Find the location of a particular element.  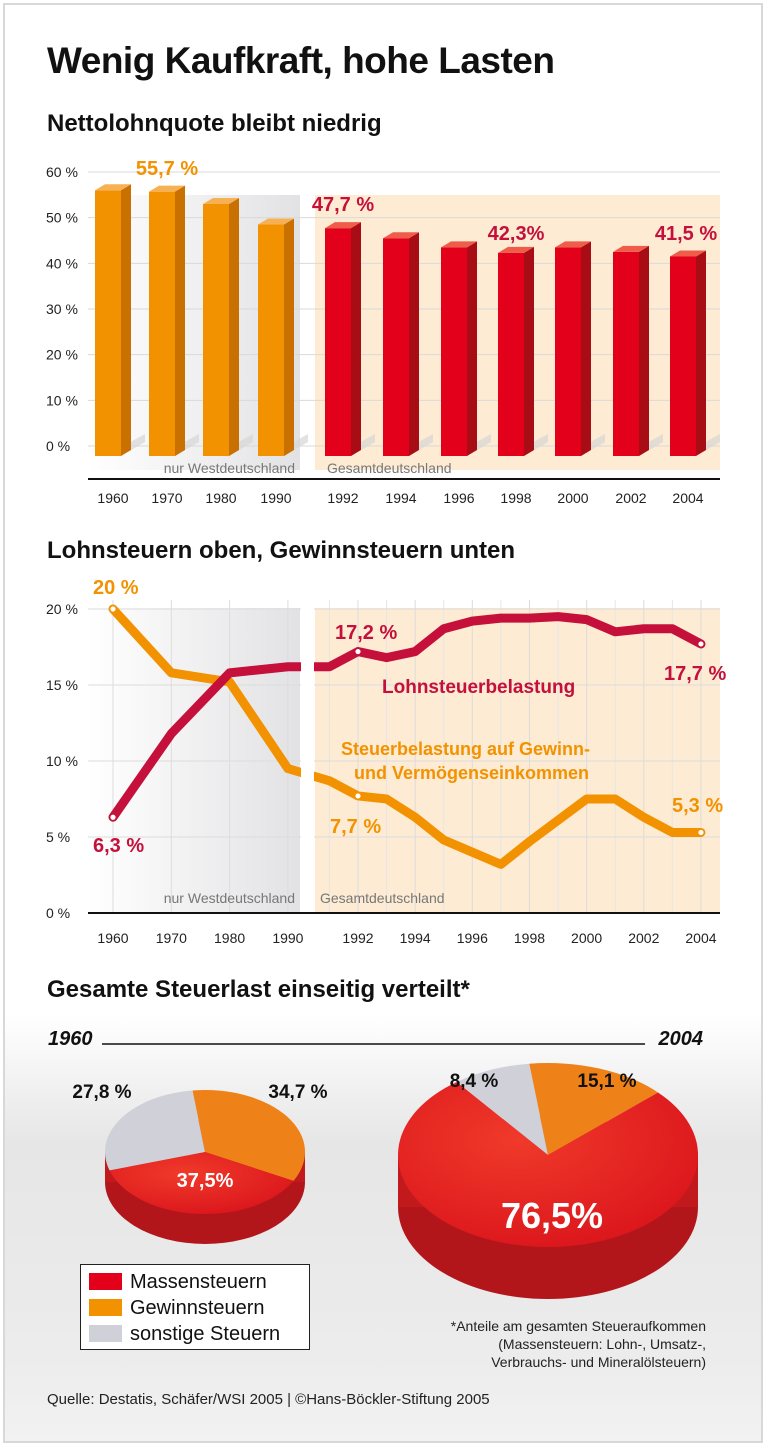

legend-item-massensteuern: Massensteuern is located at coordinates (178, 1282).